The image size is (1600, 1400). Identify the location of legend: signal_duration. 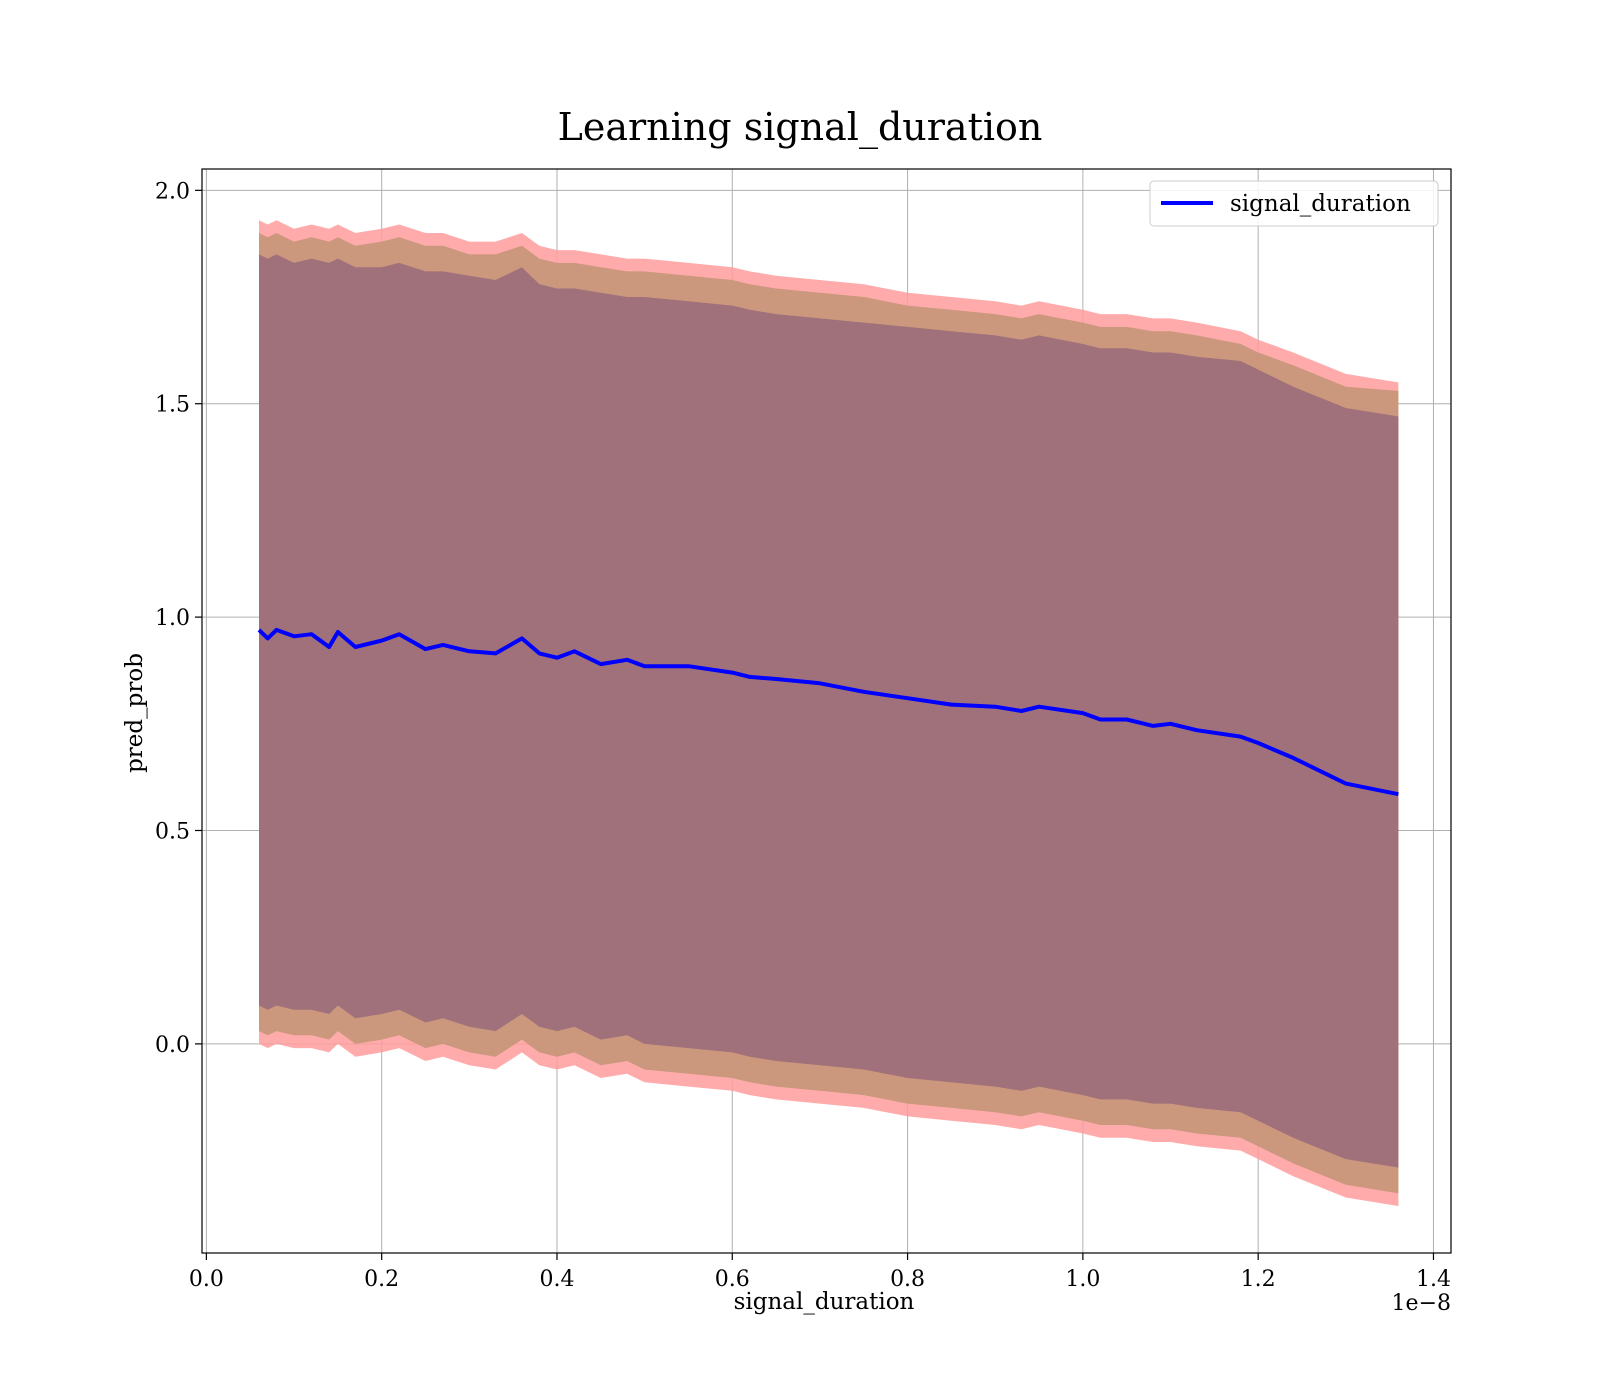
(1294, 203).